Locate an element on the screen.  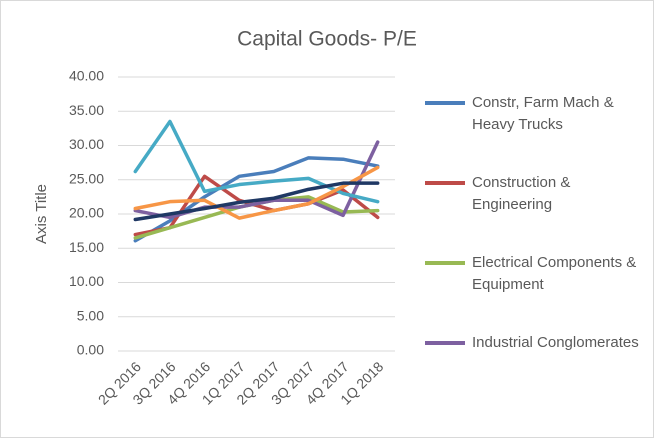
legend-label: Constr, Farm Mach & Heavy Trucks is located at coordinates (543, 113).